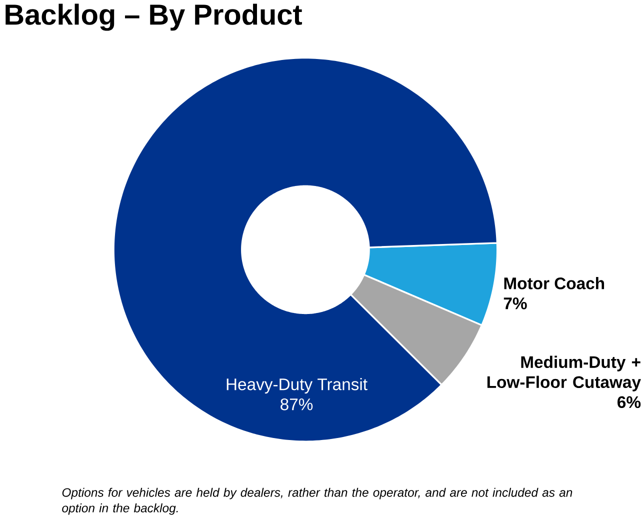 This screenshot has width=641, height=519. I want to click on data-label: 6%, so click(629, 402).